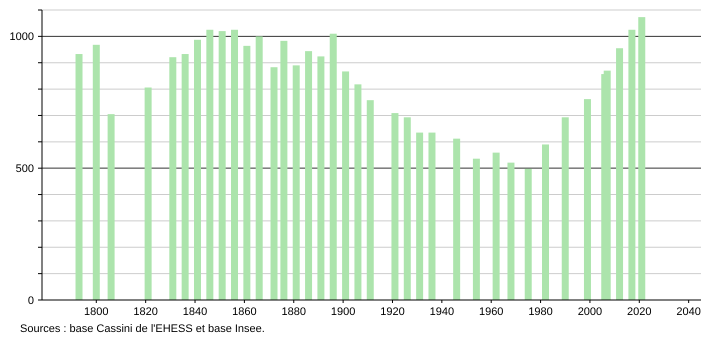 Image resolution: width=710 pixels, height=340 pixels. What do you see at coordinates (145, 312) in the screenshot?
I see `x-tick-label: 1820` at bounding box center [145, 312].